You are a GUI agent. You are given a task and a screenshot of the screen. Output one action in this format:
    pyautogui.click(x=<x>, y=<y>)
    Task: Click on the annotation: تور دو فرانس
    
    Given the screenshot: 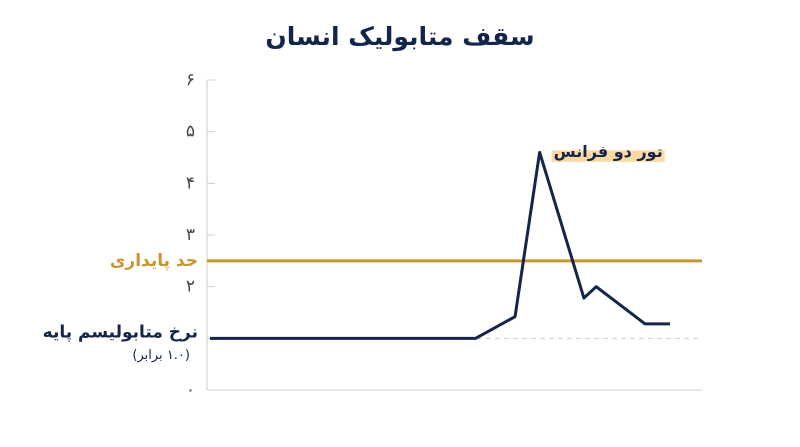 What is the action you would take?
    pyautogui.click(x=608, y=152)
    